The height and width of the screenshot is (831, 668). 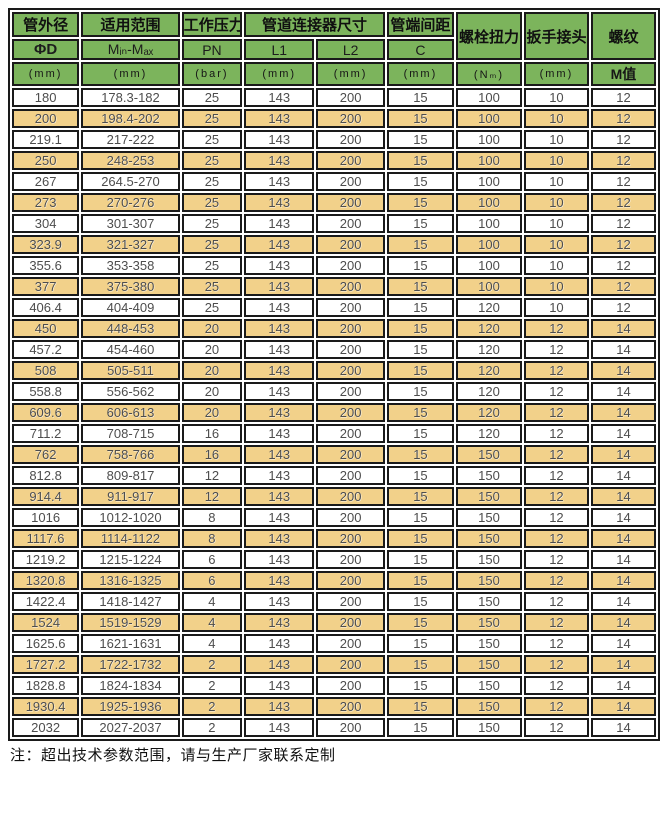 What do you see at coordinates (130, 433) in the screenshot?
I see `cell: 708-715` at bounding box center [130, 433].